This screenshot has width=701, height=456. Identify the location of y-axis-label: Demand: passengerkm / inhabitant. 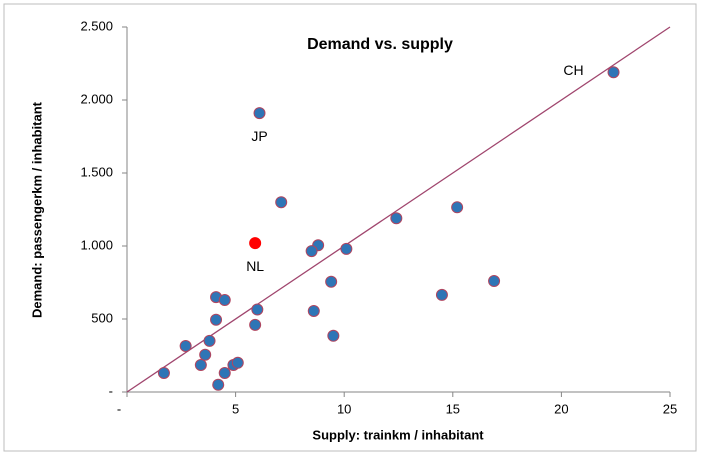
(36, 209).